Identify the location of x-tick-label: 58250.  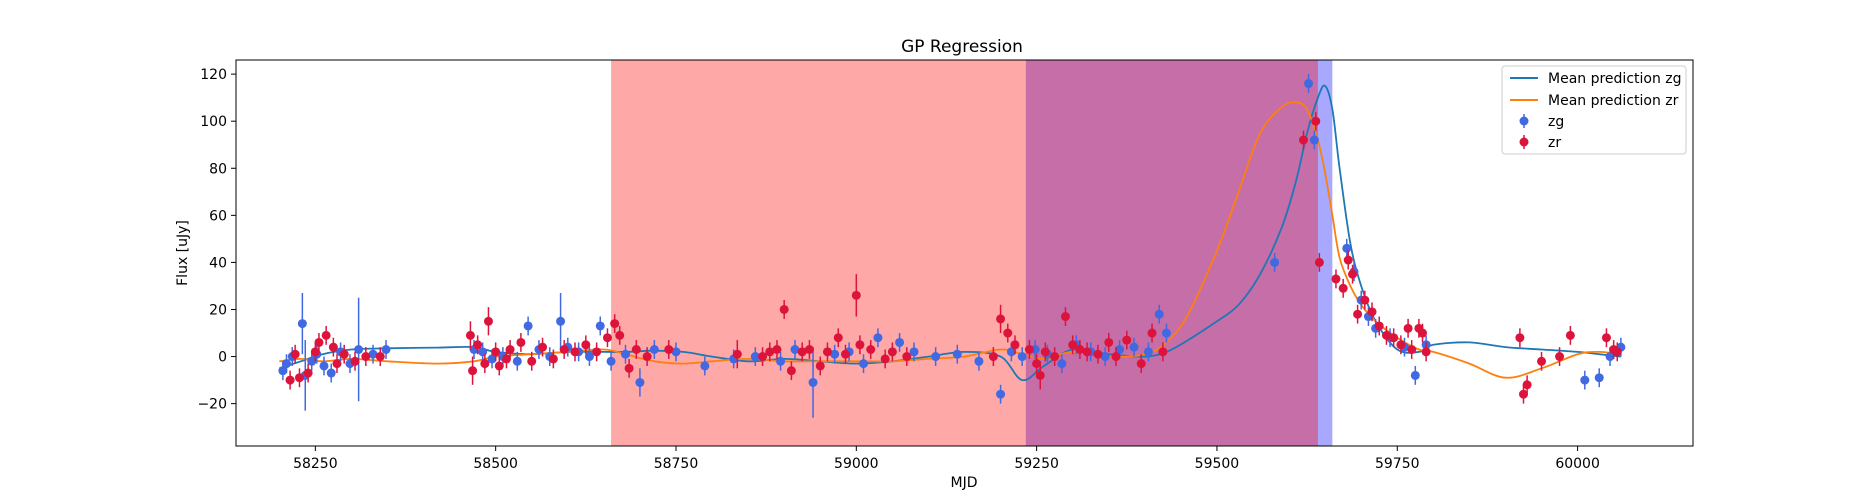
(315, 464).